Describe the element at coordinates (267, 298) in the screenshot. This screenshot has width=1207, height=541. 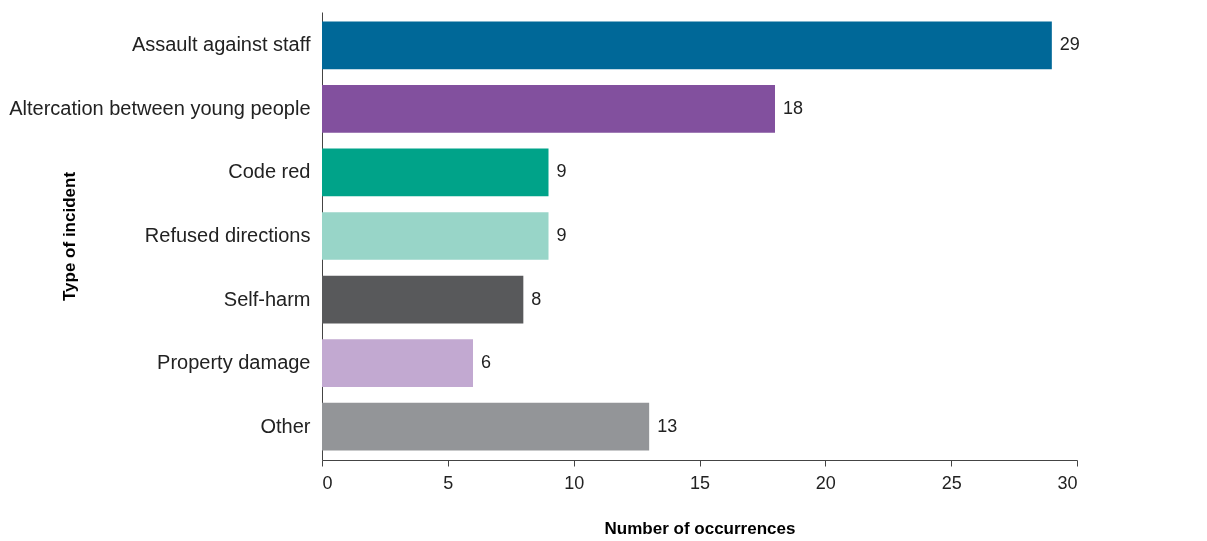
I see `y-tick-label: Self-harm` at that location.